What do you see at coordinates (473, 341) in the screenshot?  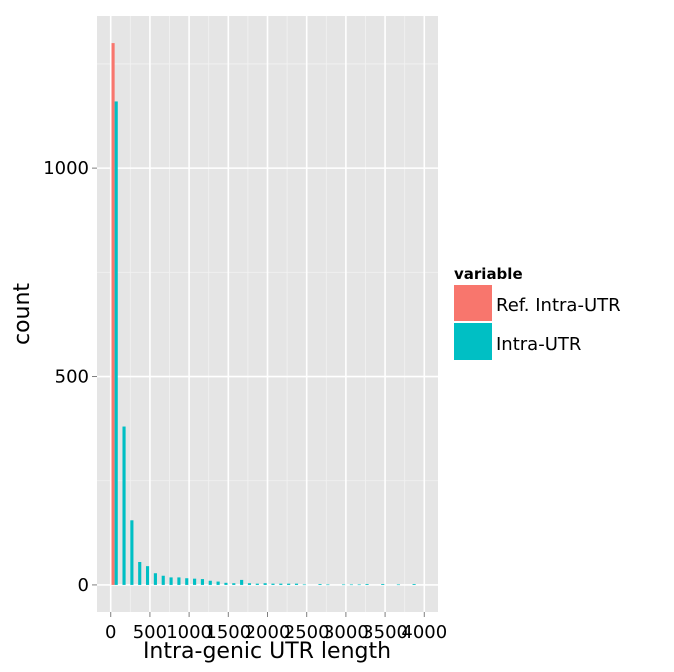 I see `legend-key-intra-utr` at bounding box center [473, 341].